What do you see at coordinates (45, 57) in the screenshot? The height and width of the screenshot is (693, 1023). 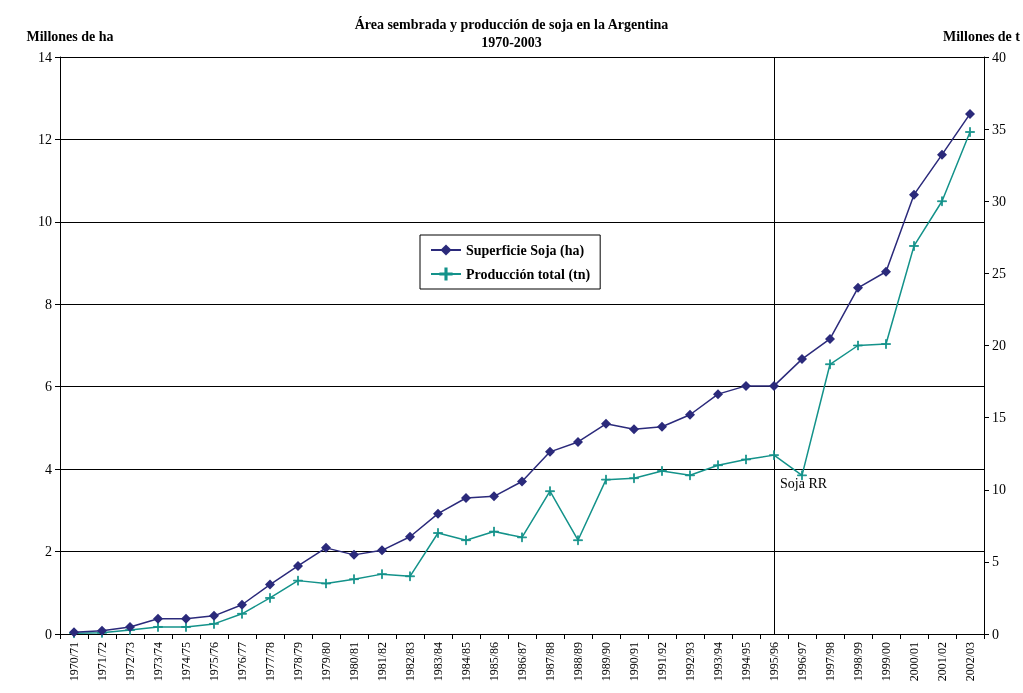 I see `y-tick-label: 14` at bounding box center [45, 57].